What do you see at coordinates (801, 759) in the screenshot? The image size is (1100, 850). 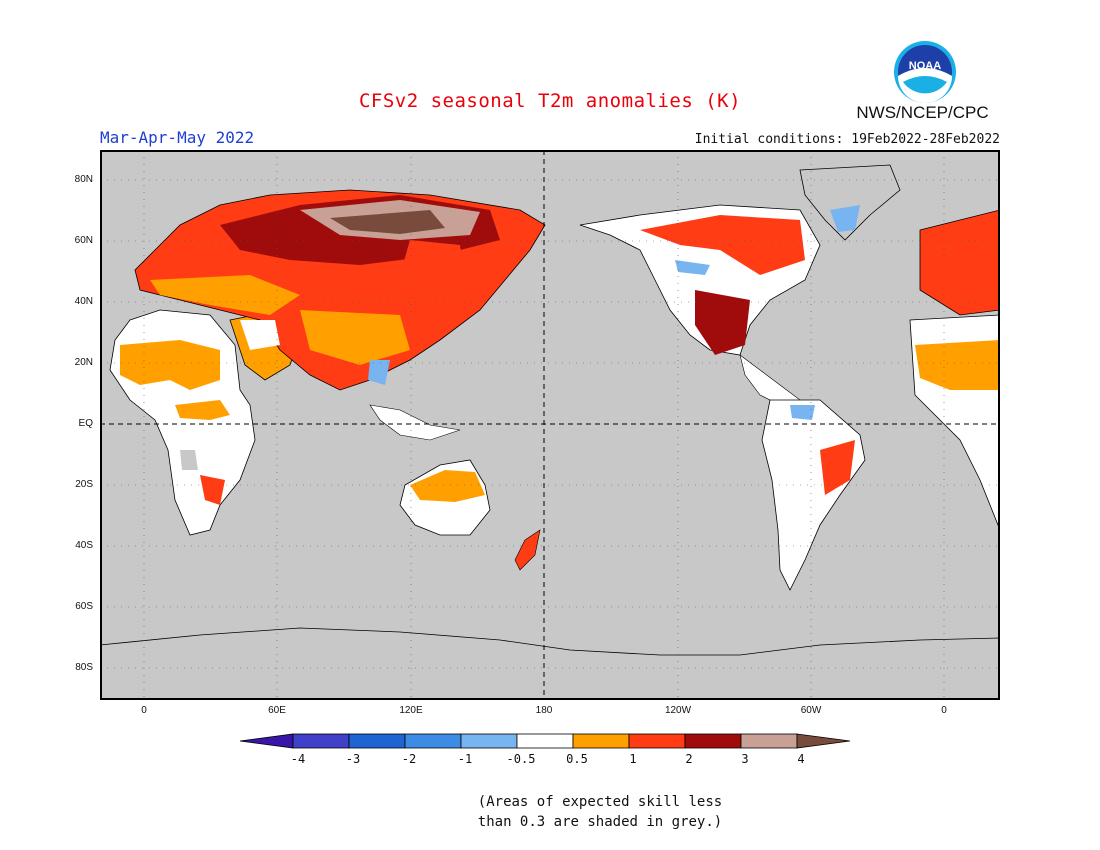 I see `colorbar-label: 4` at bounding box center [801, 759].